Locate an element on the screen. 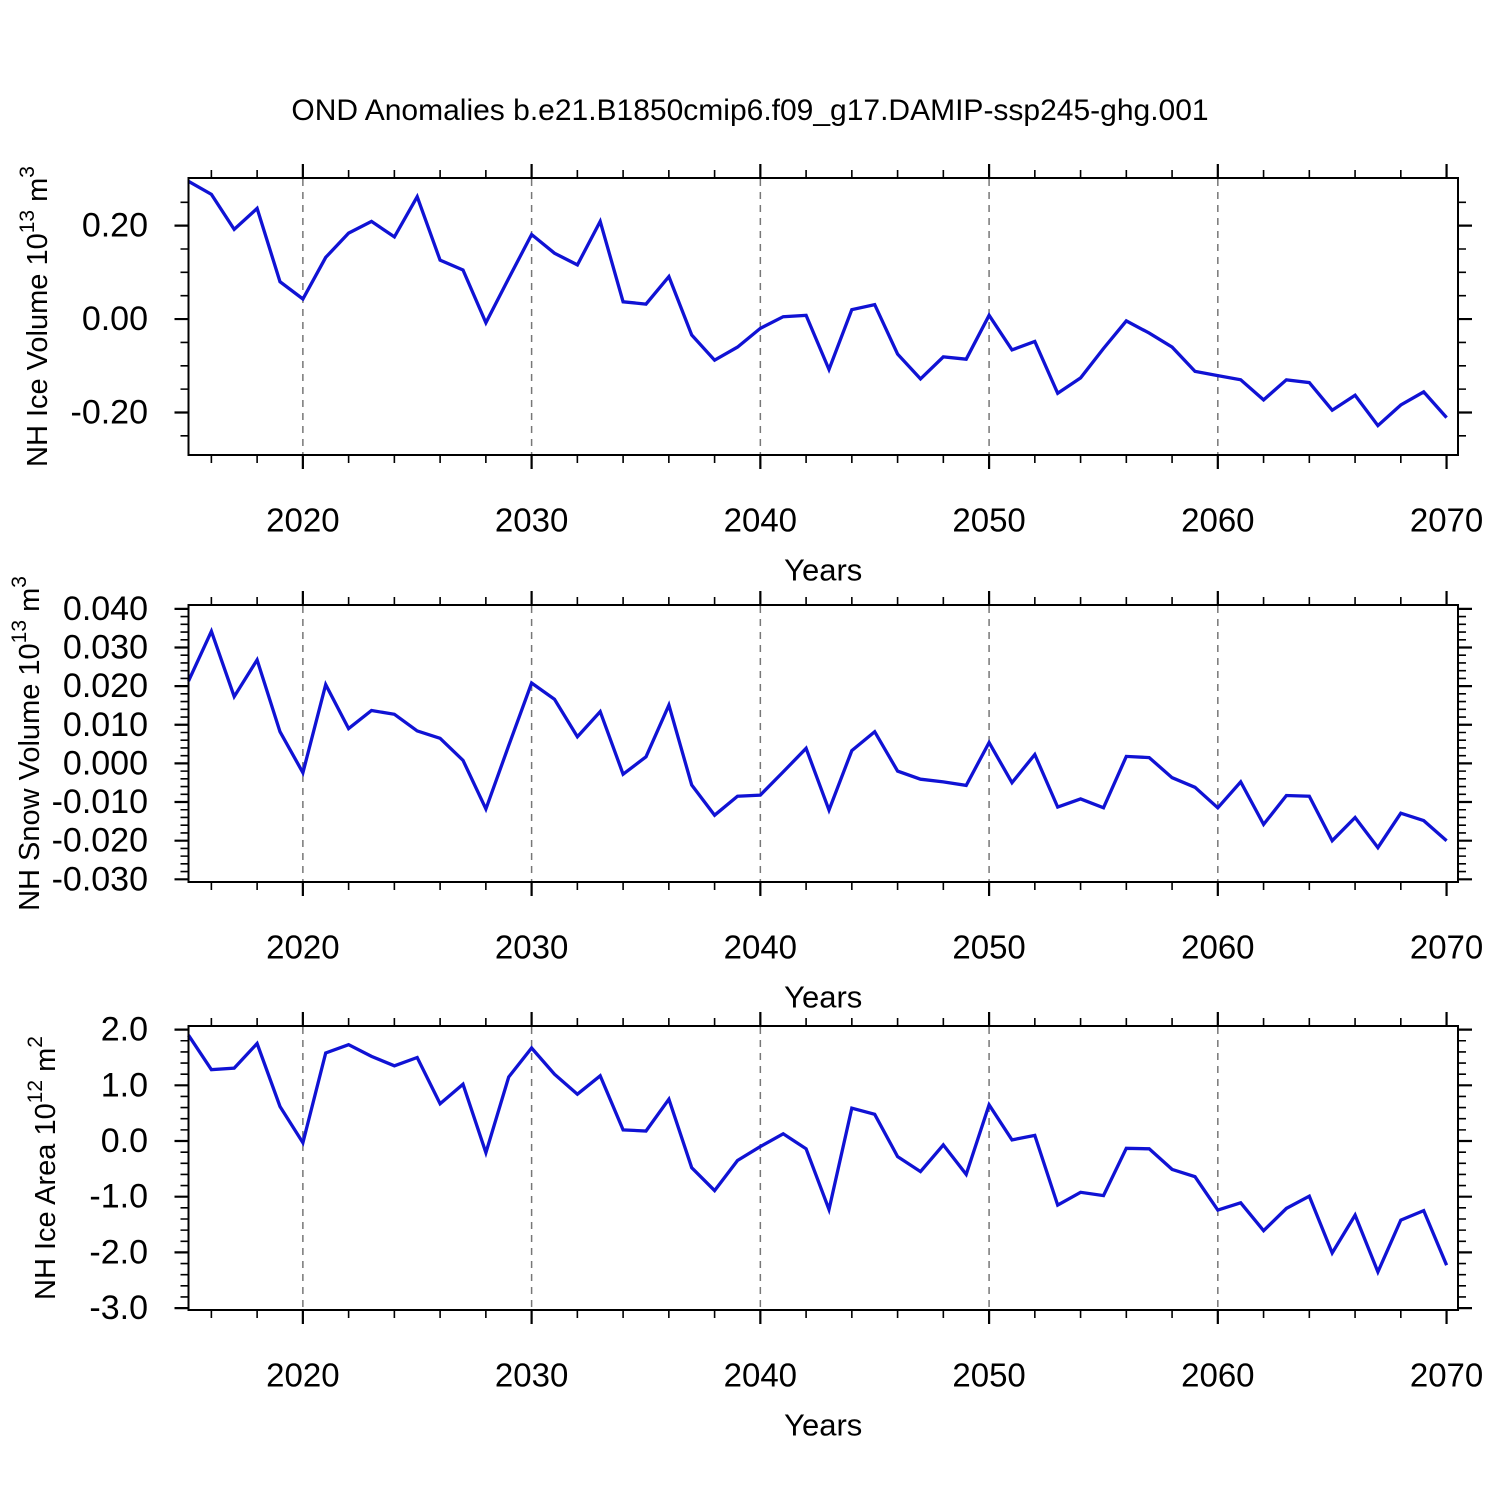 The height and width of the screenshot is (1505, 1500). y-tick-label: -1.0 is located at coordinates (118, 1197).